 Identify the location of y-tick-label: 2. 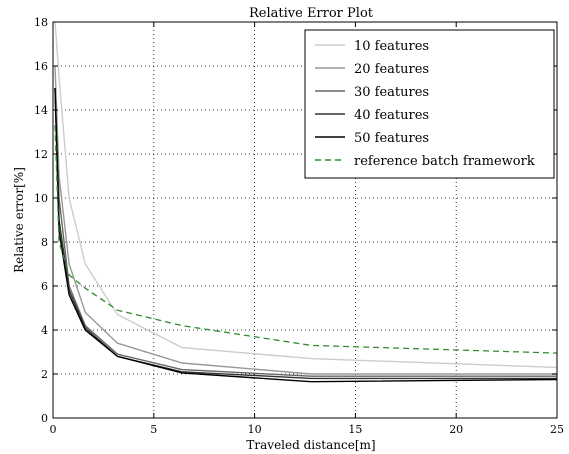
(44, 374).